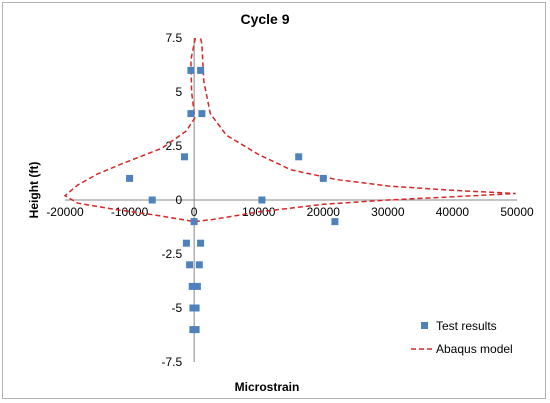  What do you see at coordinates (171, 254) in the screenshot?
I see `y-tick-label: -2.5` at bounding box center [171, 254].